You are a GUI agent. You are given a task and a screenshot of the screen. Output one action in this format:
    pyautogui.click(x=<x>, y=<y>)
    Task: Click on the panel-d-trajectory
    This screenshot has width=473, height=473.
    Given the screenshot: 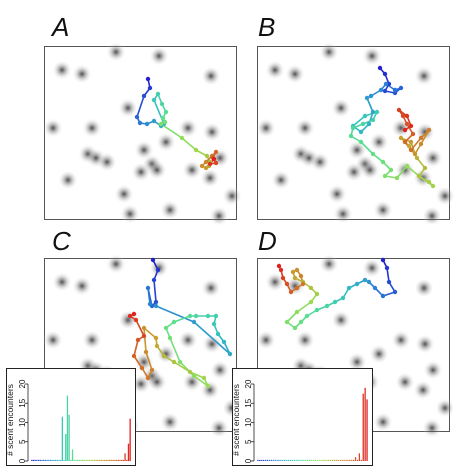 What is the action you would take?
    pyautogui.click(x=337, y=294)
    